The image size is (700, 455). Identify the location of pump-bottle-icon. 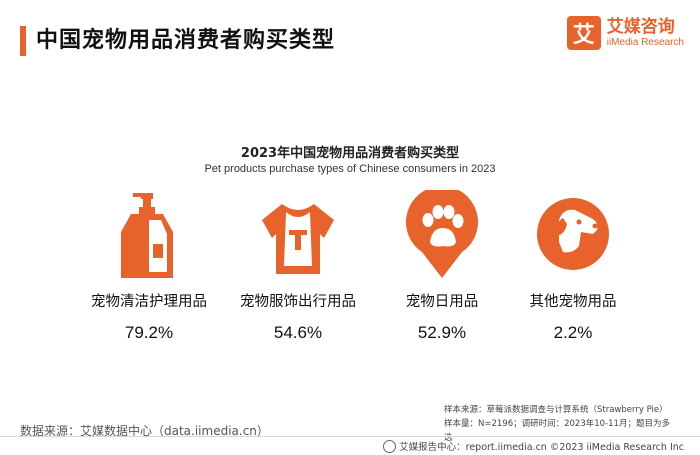
(147, 235).